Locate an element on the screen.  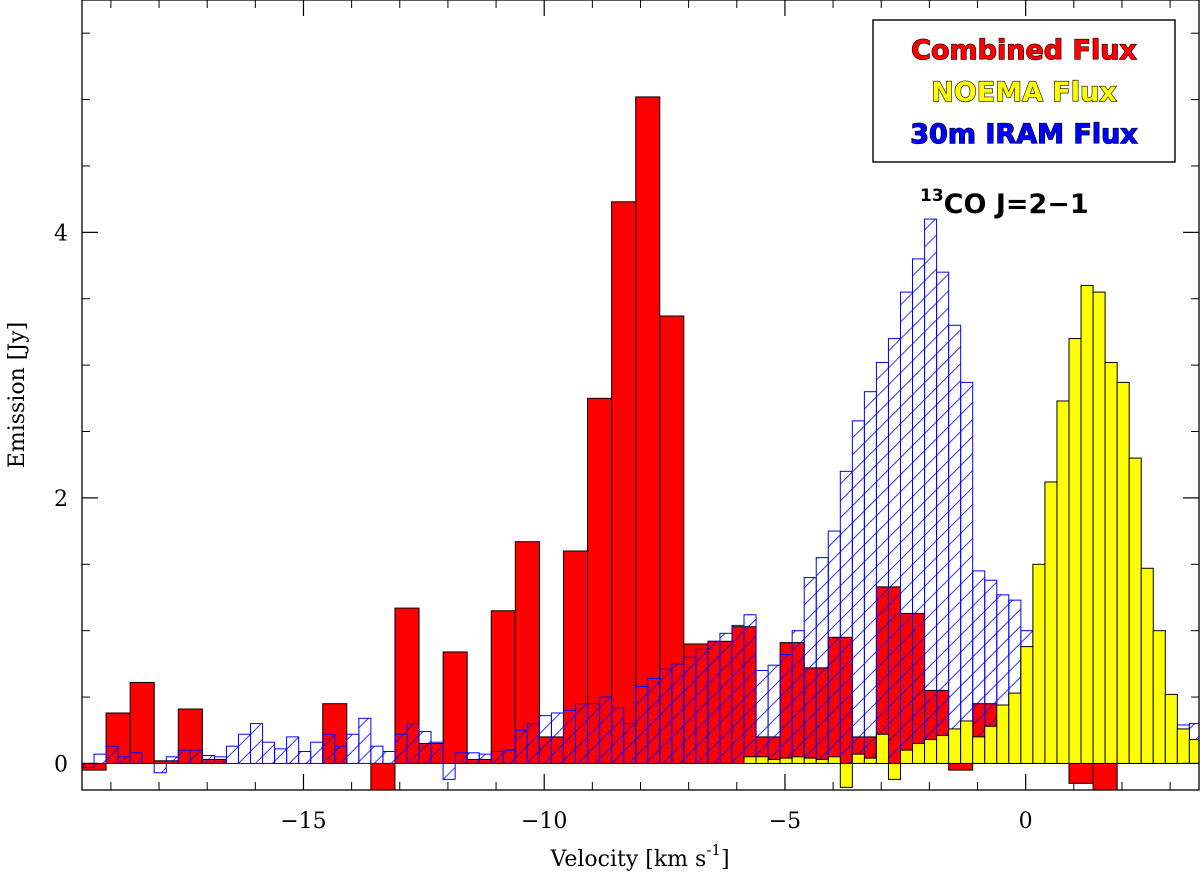
legend-combined: Combined Flux is located at coordinates (1024, 50).